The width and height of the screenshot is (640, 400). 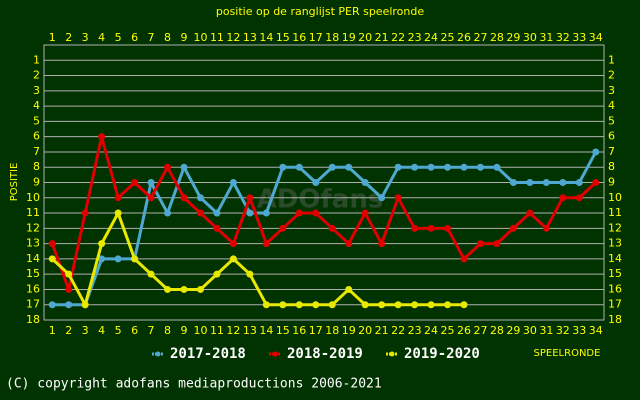 What do you see at coordinates (530, 330) in the screenshot?
I see `x-tick-label: 30` at bounding box center [530, 330].